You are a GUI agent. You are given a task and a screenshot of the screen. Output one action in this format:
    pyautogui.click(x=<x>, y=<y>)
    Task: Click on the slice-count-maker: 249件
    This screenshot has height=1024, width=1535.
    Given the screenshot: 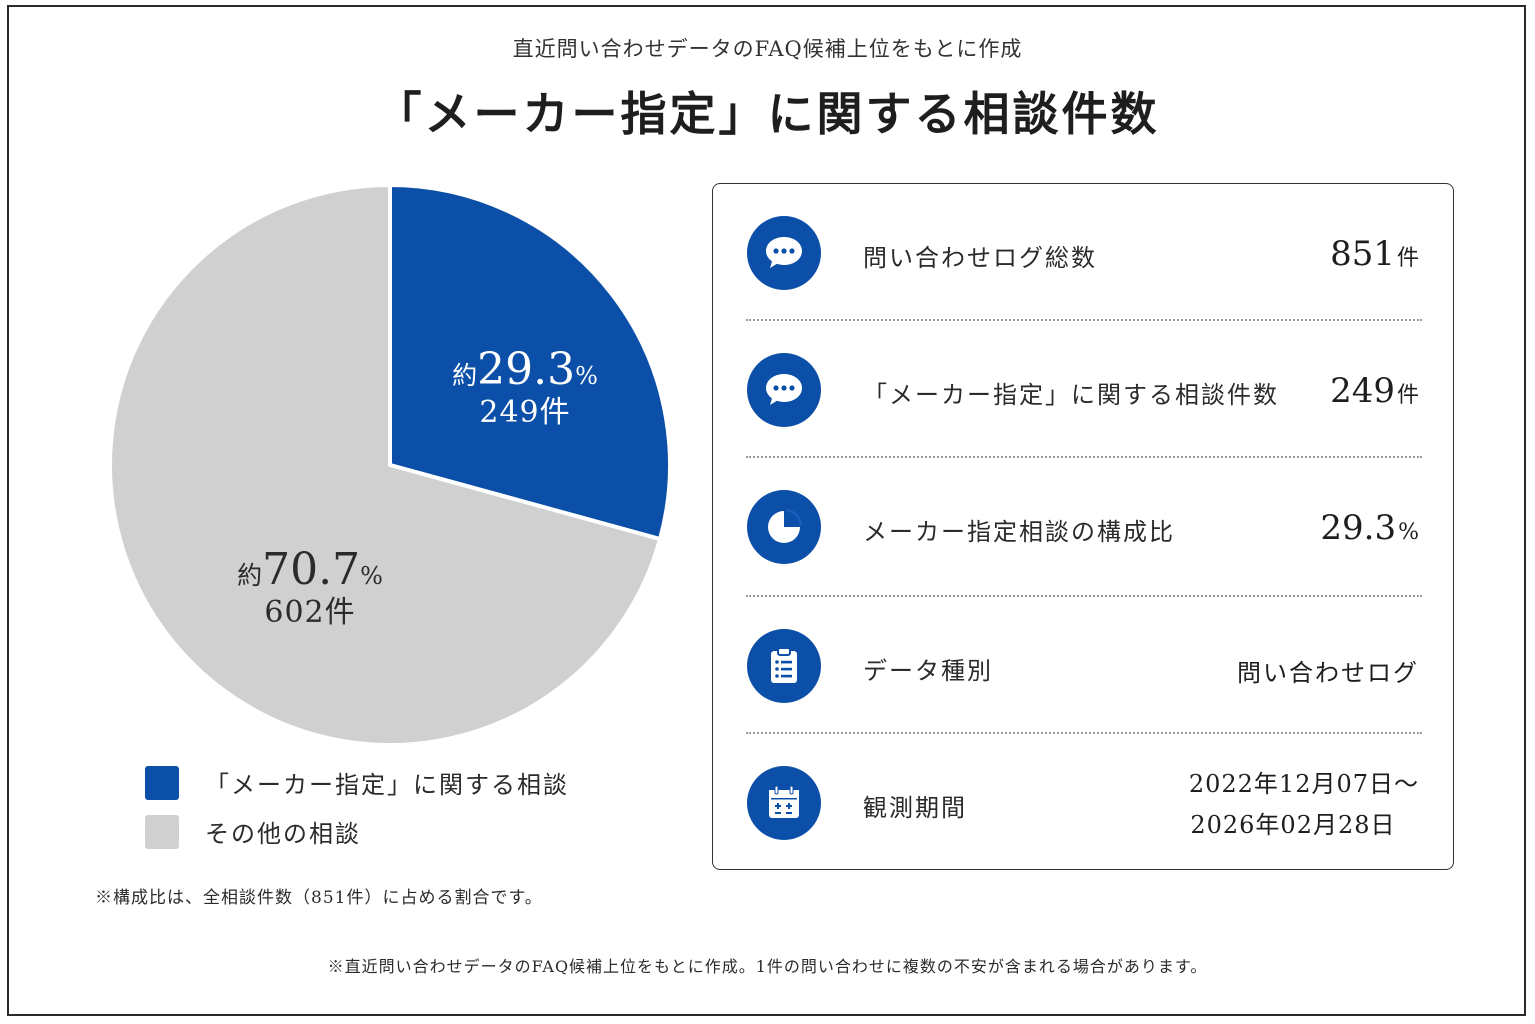 What is the action you would take?
    pyautogui.click(x=525, y=412)
    